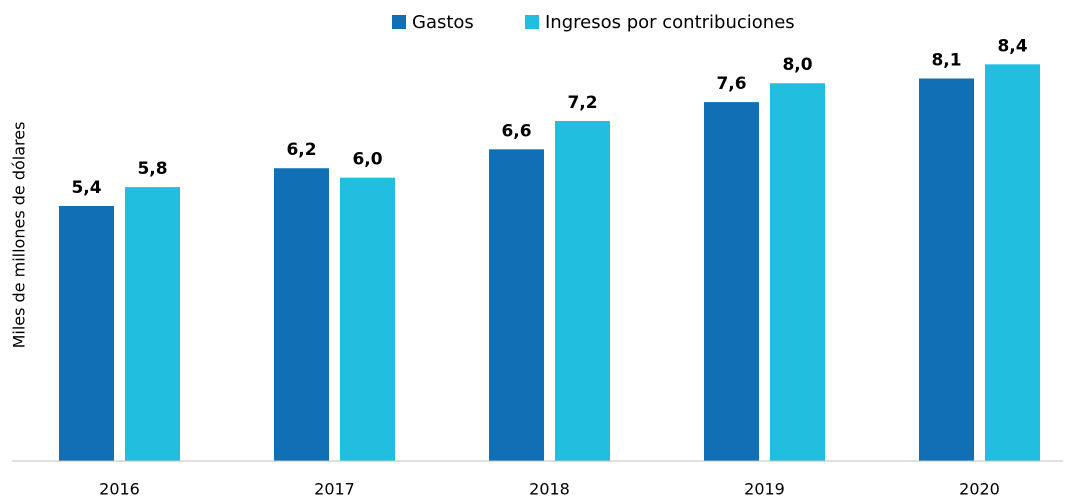 This screenshot has height=502, width=1075. Describe the element at coordinates (1012, 46) in the screenshot. I see `value-label: 8,4` at that location.